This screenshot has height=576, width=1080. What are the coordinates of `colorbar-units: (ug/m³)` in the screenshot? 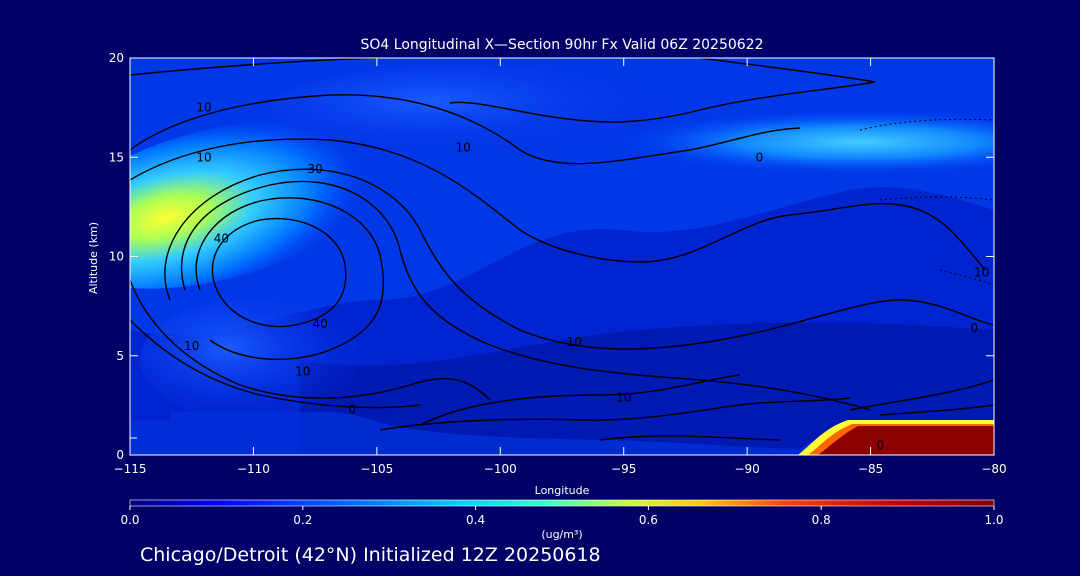 It's located at (561, 534).